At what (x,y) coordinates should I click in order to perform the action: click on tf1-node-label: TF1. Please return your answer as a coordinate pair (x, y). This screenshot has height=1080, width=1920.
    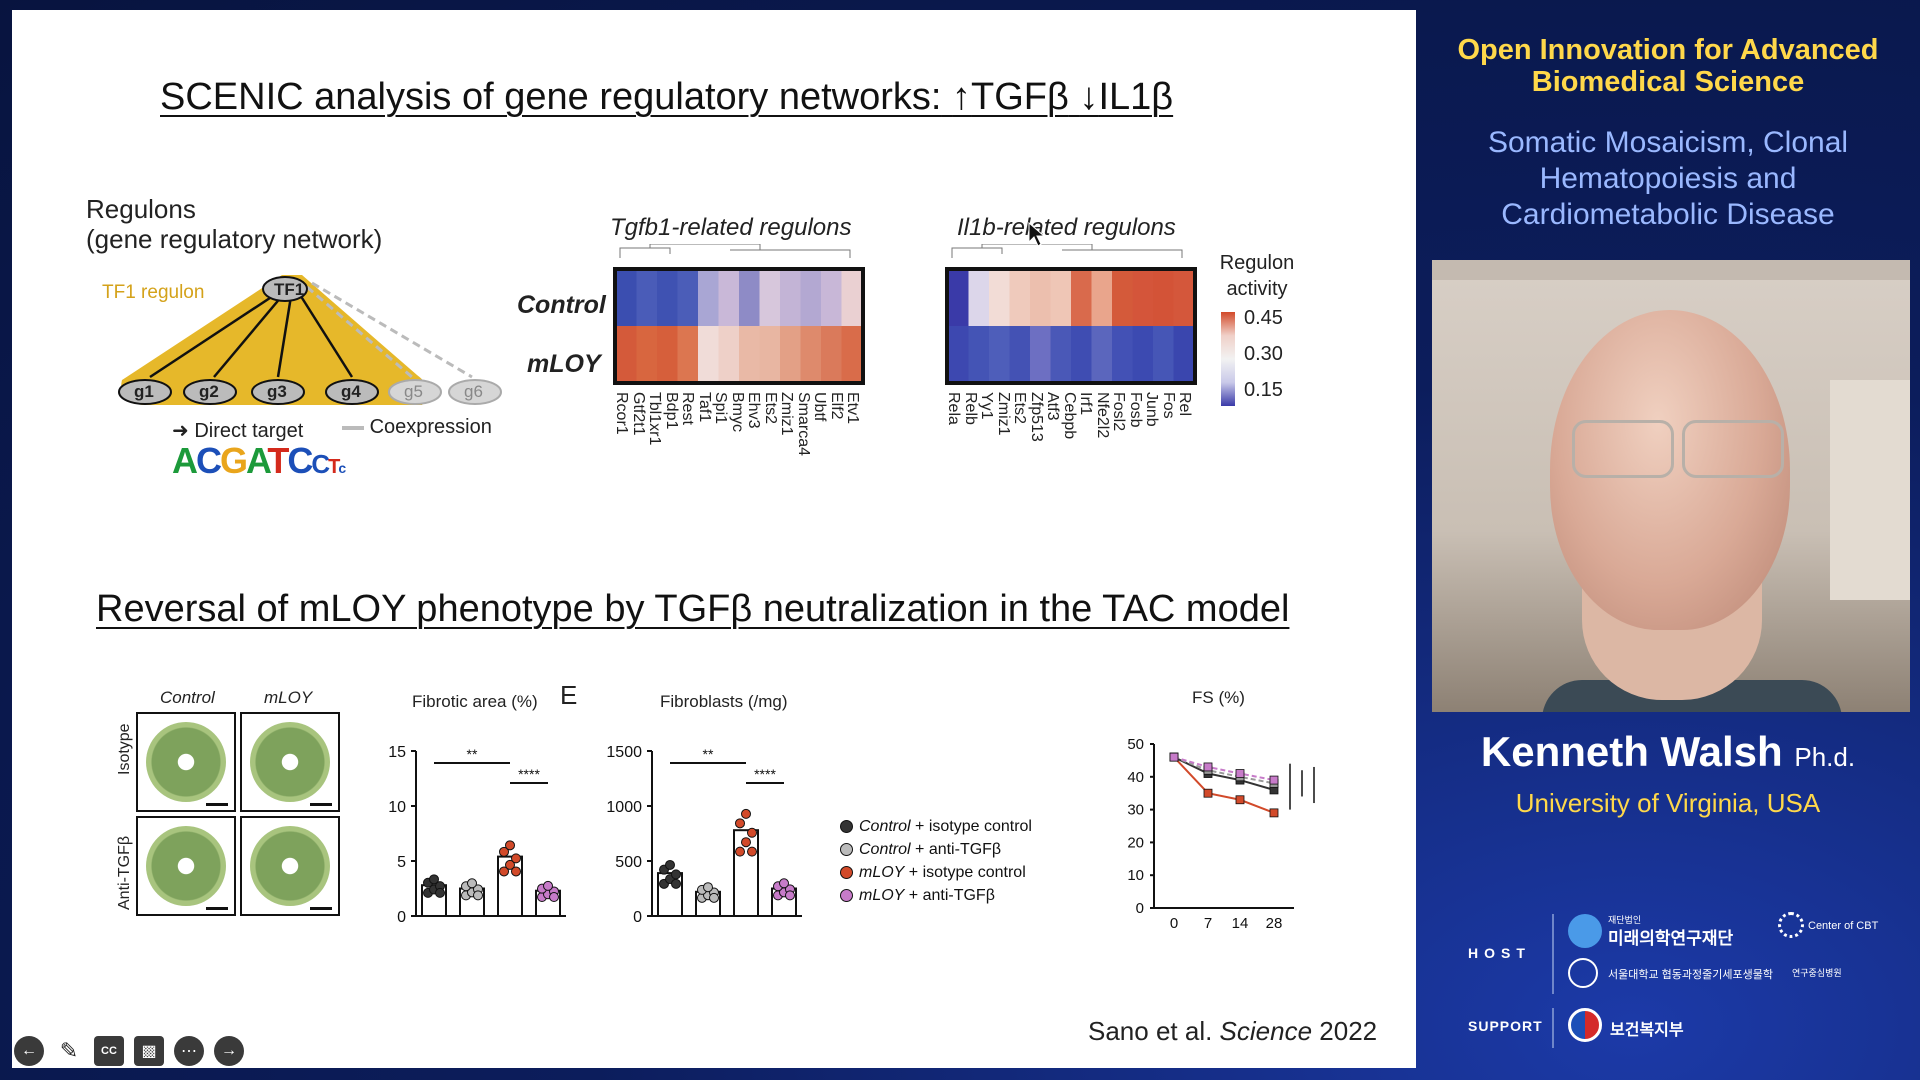
    Looking at the image, I should click on (289, 289).